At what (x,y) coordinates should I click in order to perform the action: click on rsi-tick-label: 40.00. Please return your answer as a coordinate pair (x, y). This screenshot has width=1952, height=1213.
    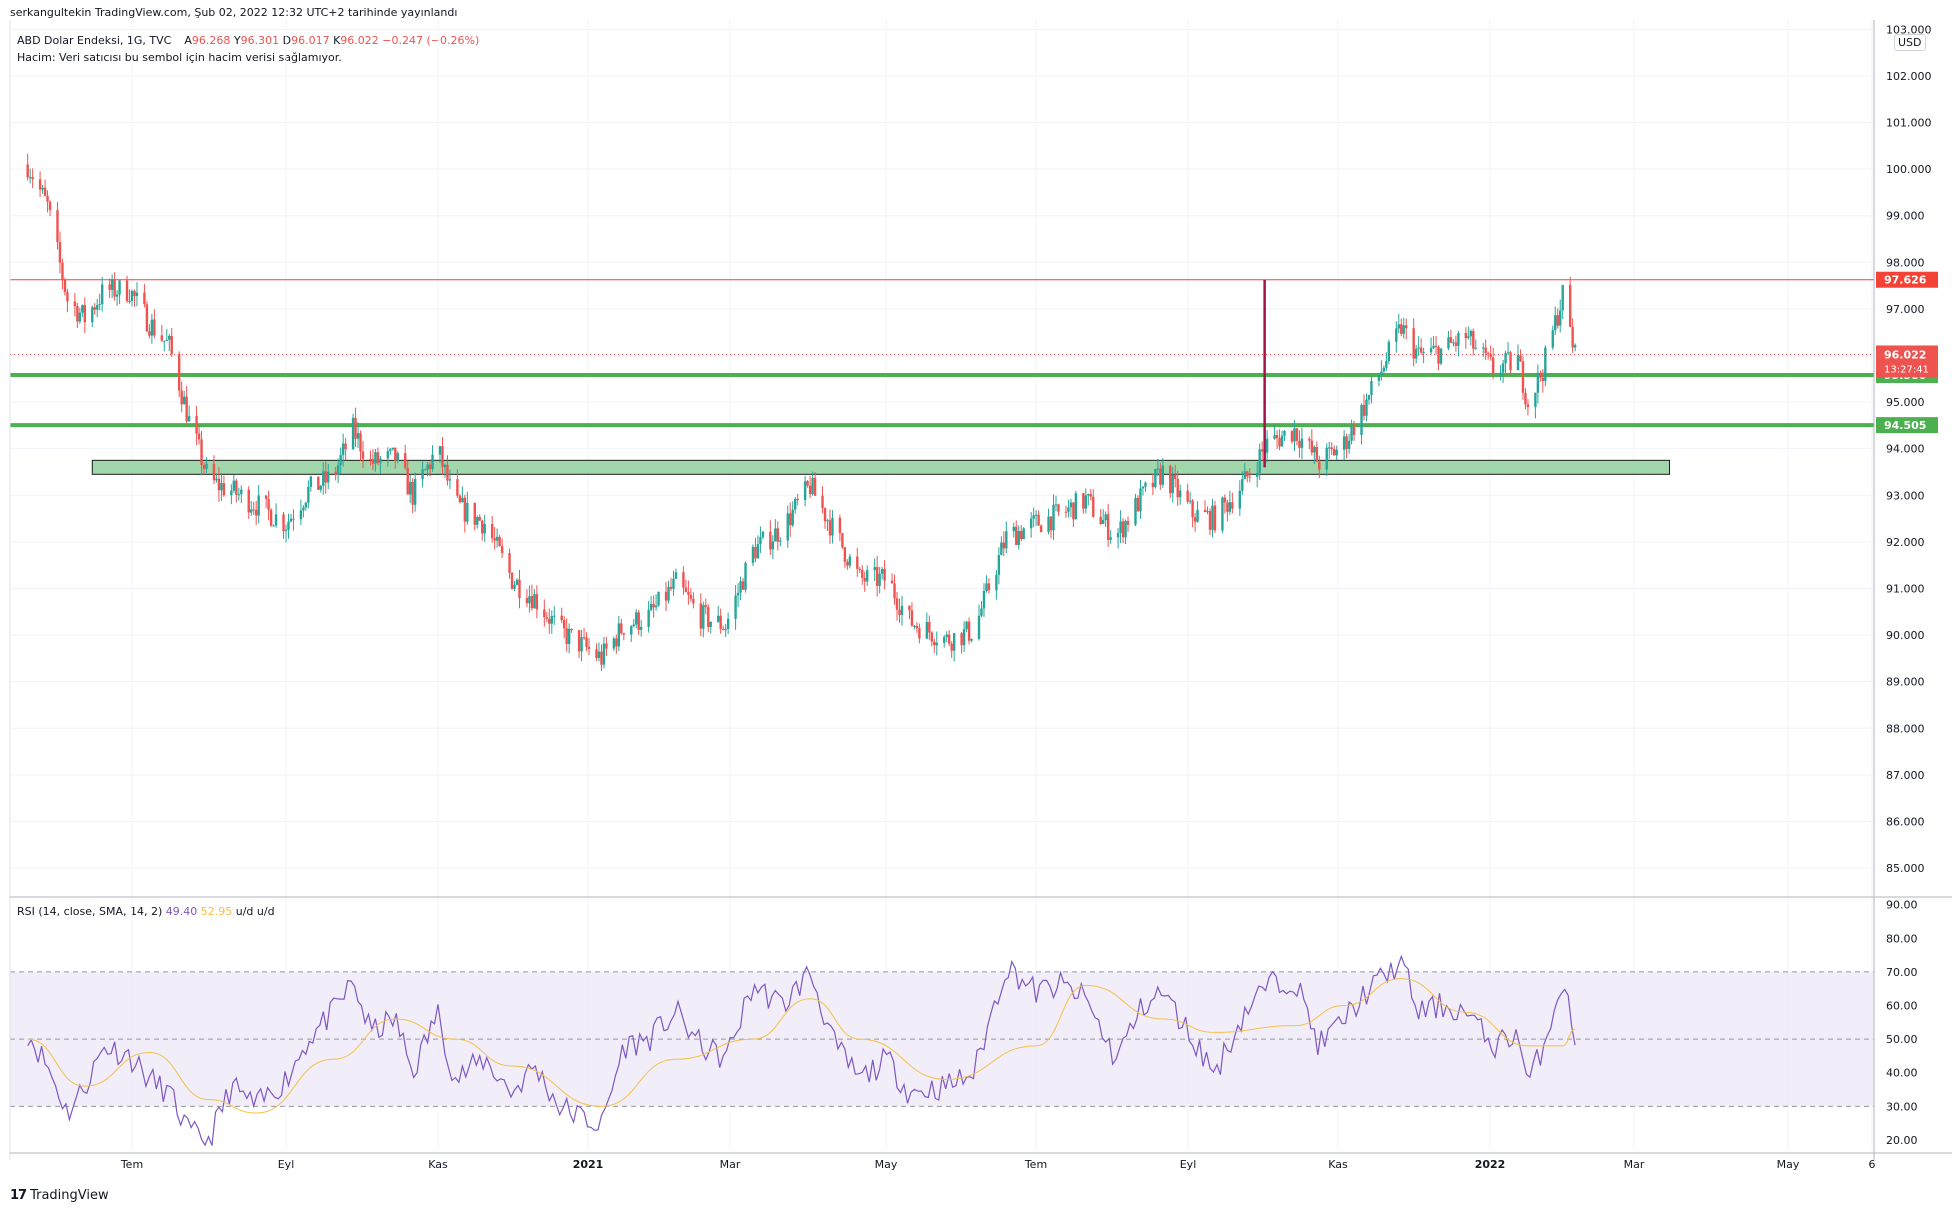
    Looking at the image, I should click on (1902, 1073).